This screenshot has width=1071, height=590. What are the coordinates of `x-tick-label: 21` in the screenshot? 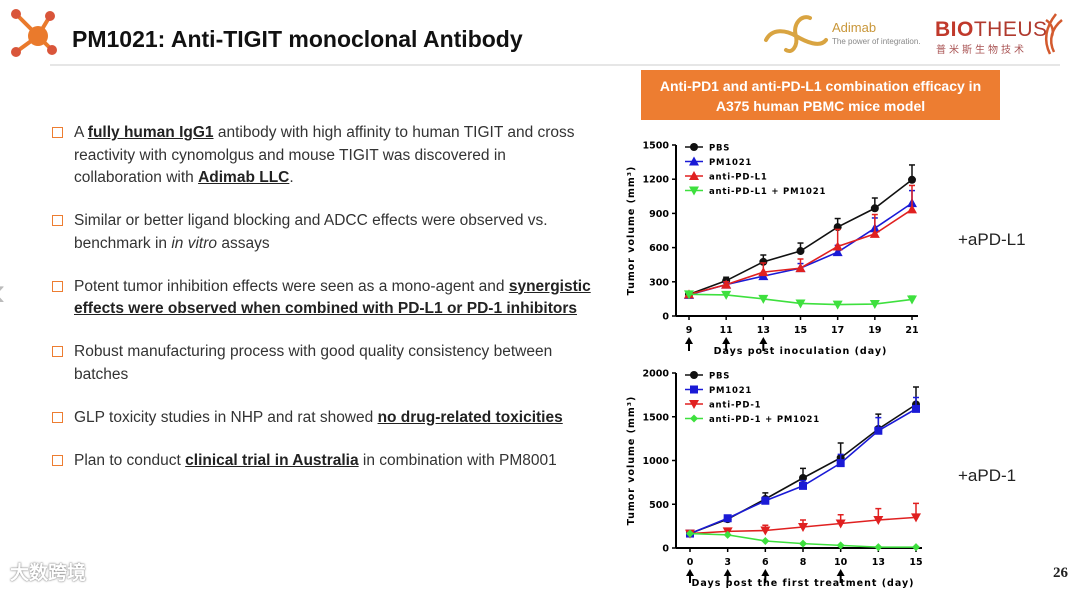 It's located at (911, 330).